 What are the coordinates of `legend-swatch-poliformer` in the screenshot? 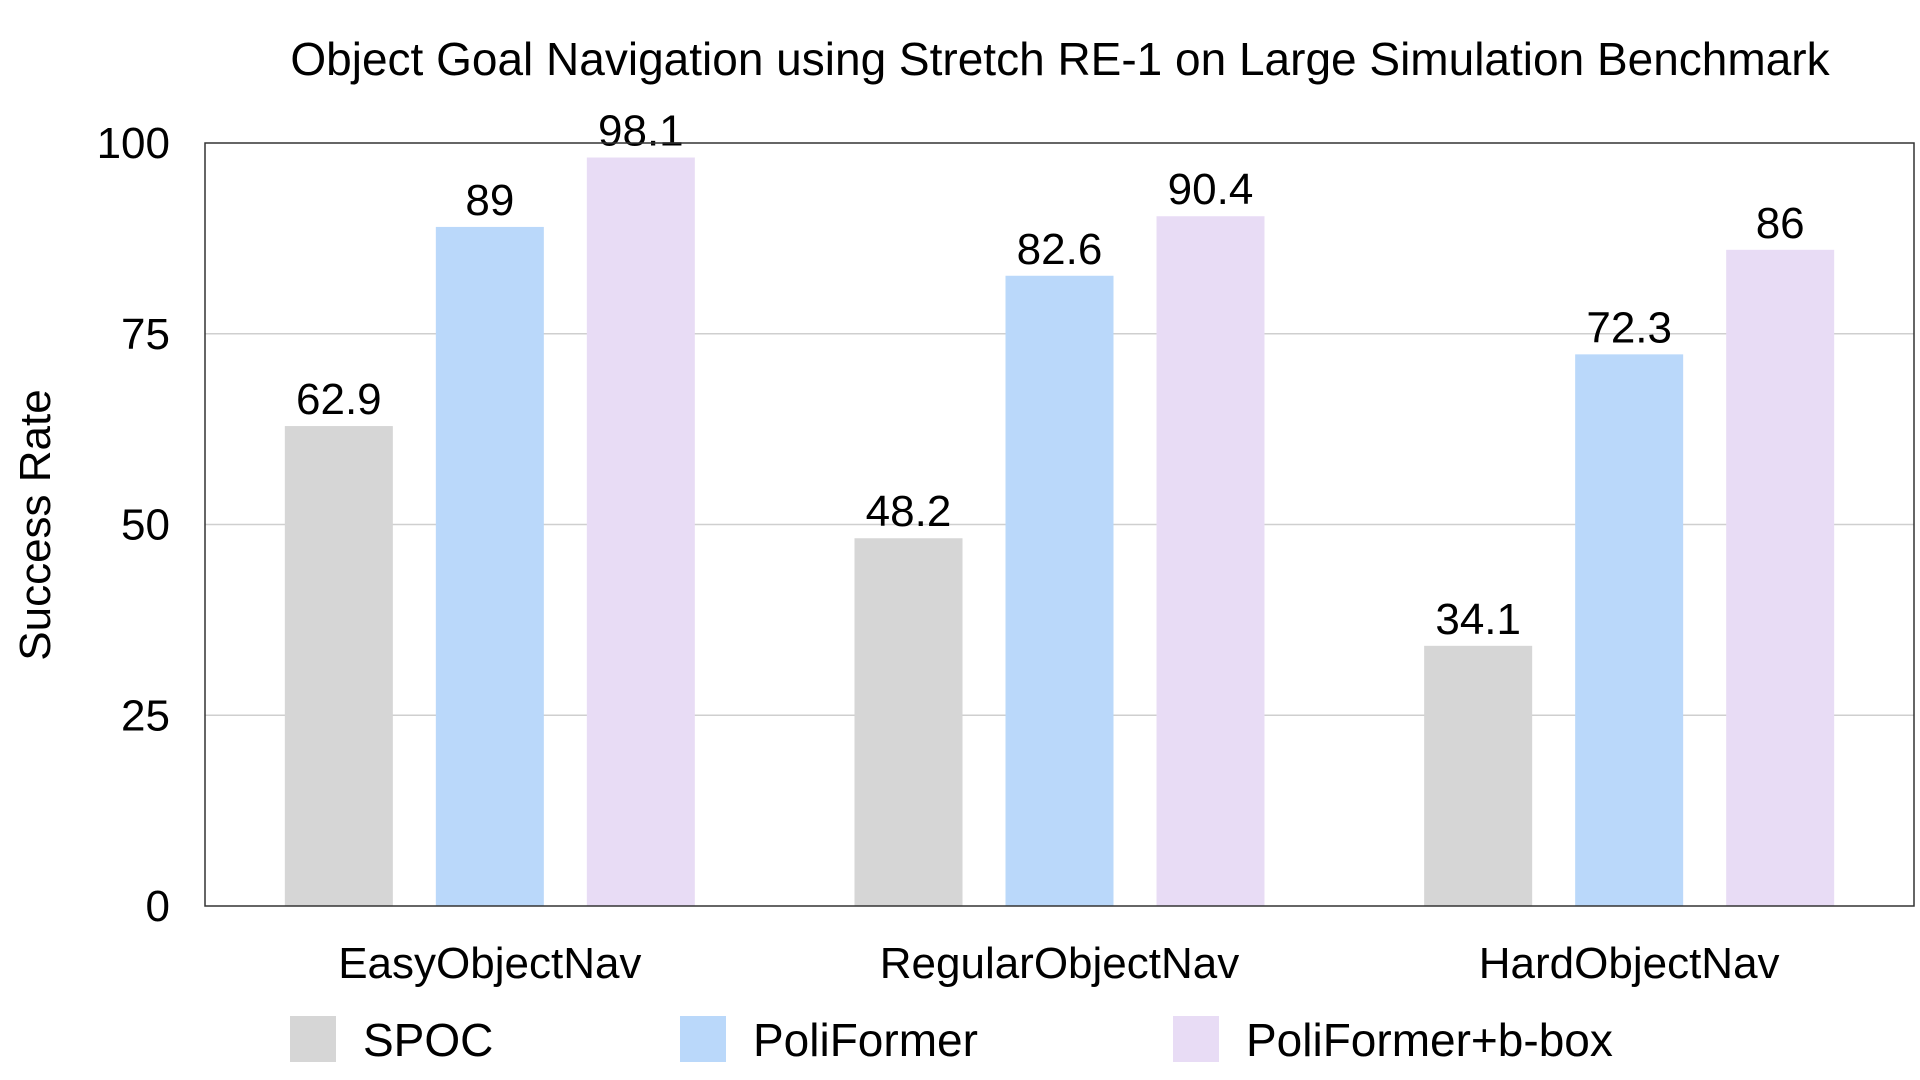 It's located at (703, 1039).